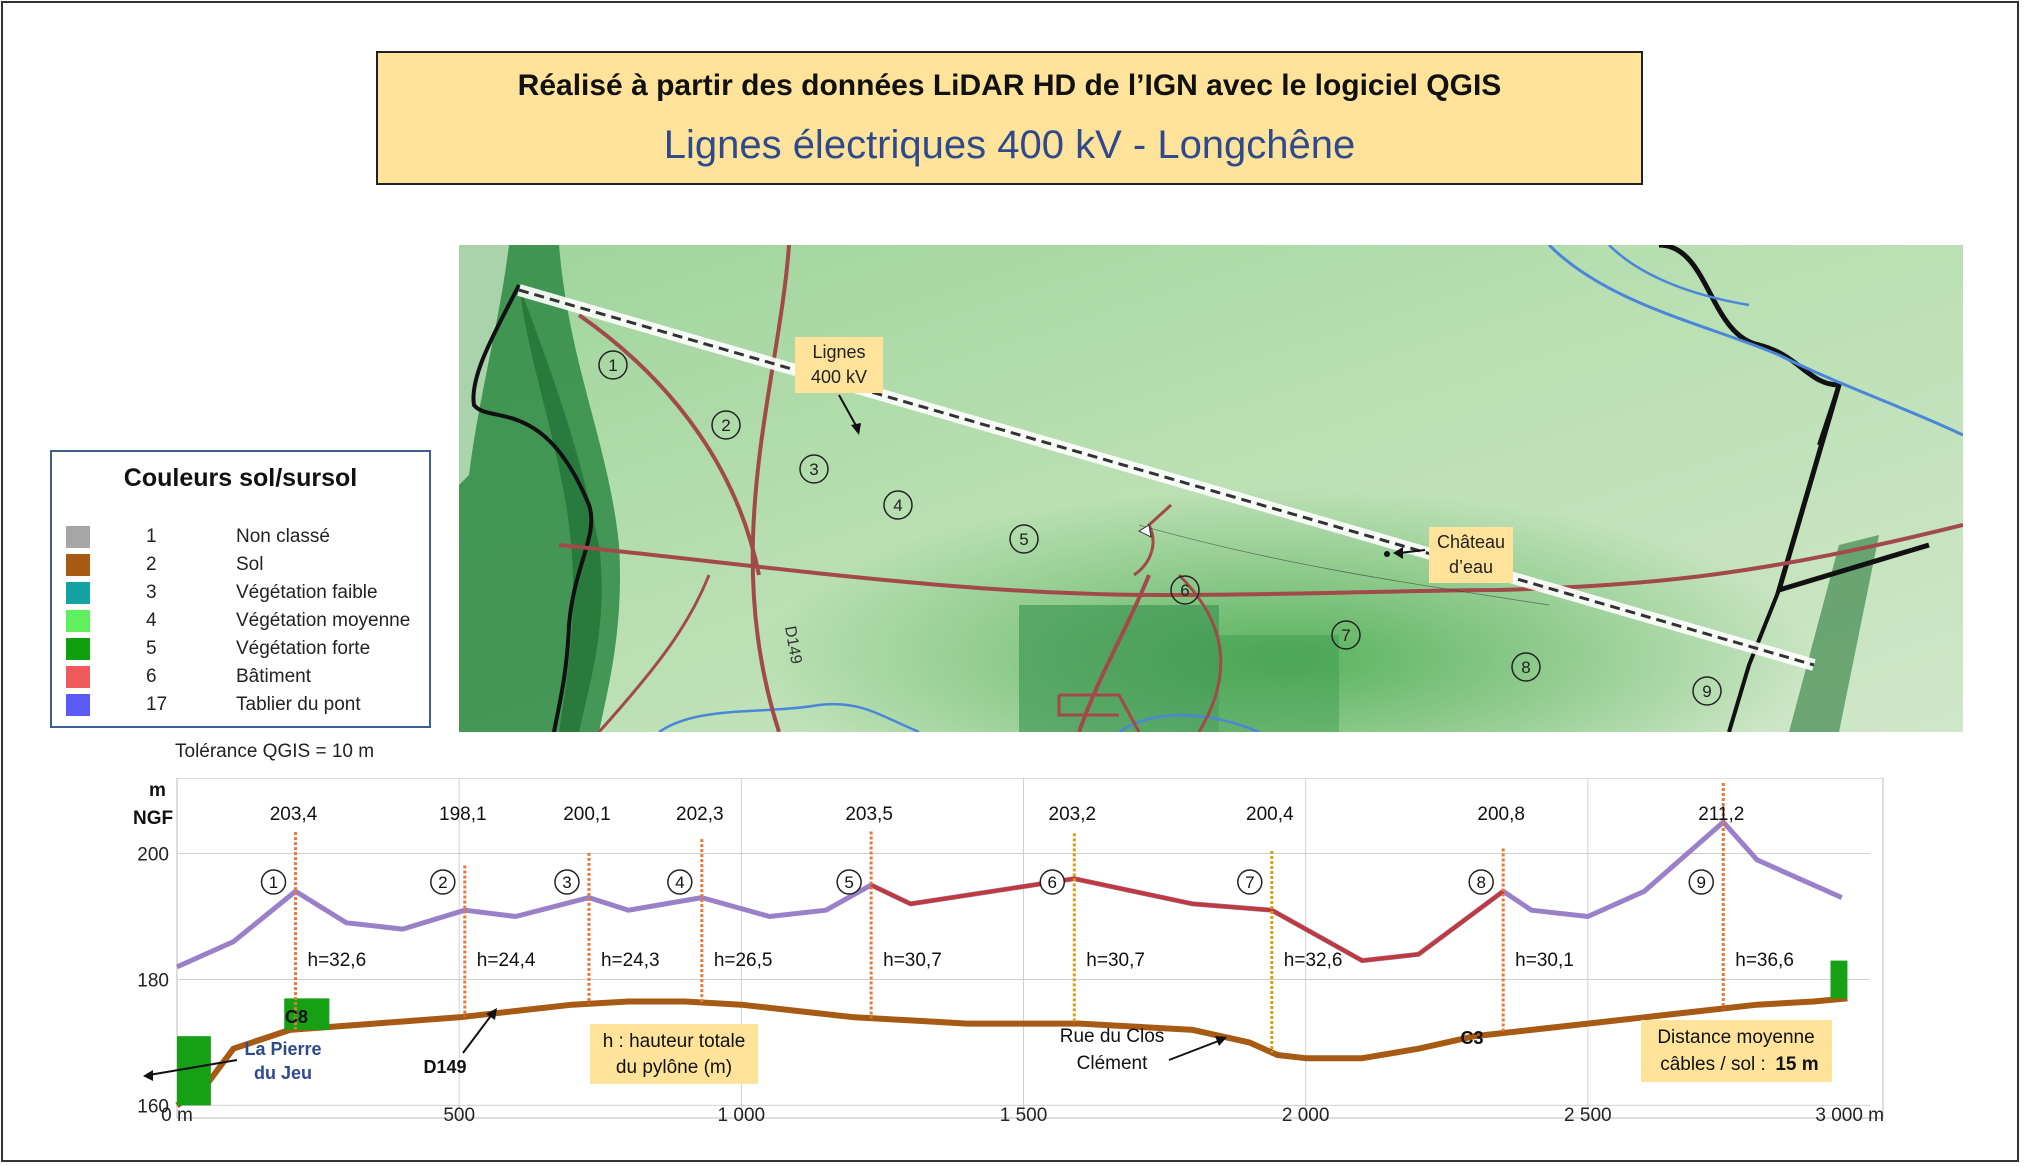  I want to click on legend-code: 6, so click(151, 676).